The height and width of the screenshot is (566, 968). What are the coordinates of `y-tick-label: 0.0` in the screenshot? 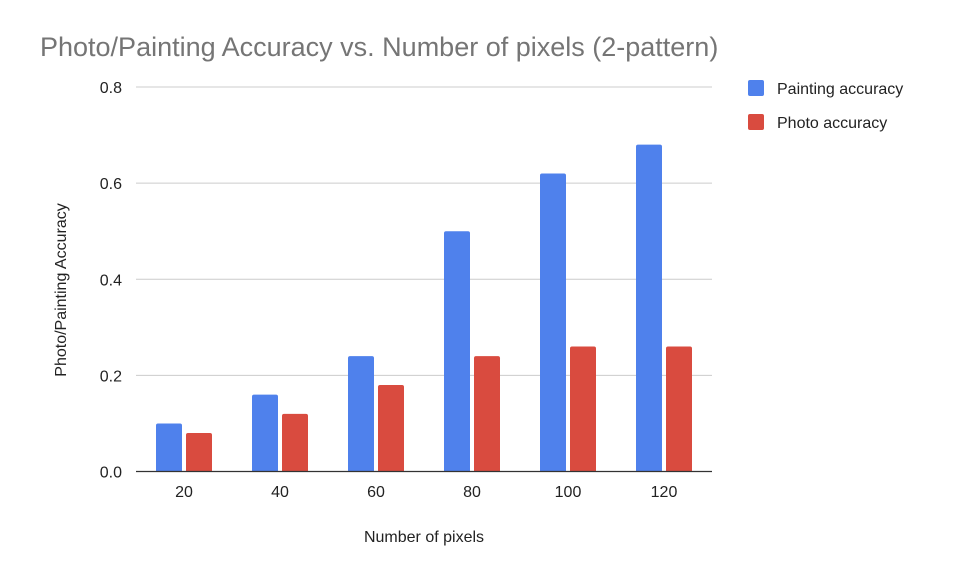 It's located at (111, 473).